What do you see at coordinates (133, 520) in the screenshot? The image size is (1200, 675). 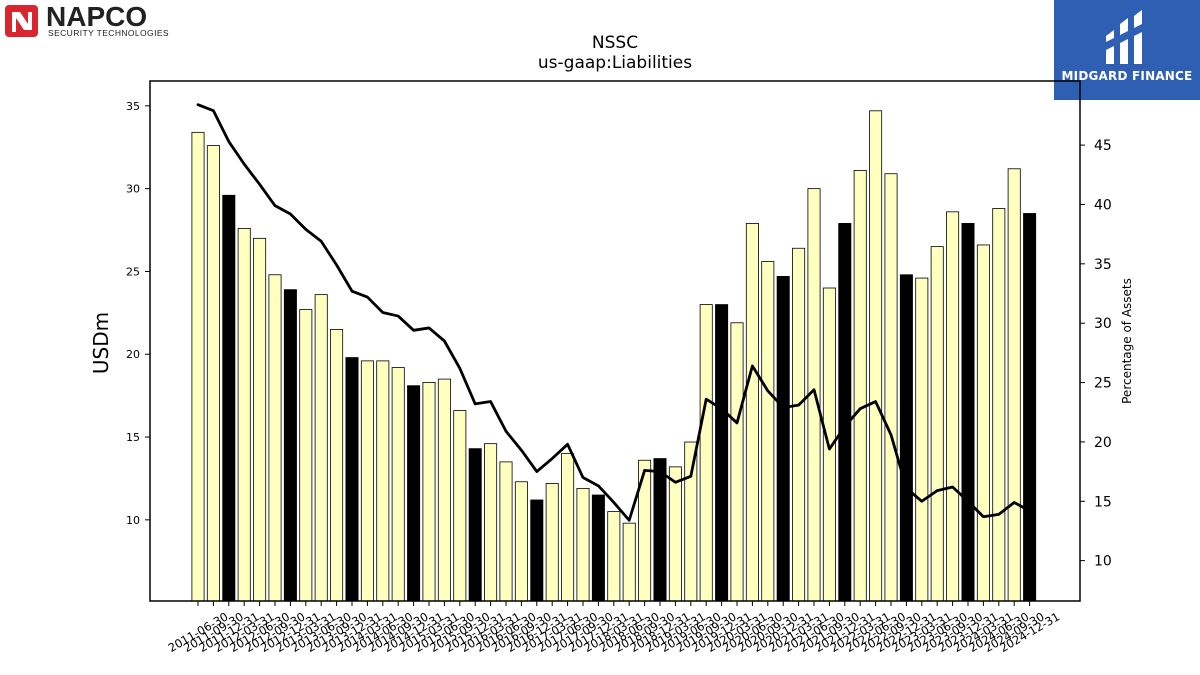 I see `y-tick-label: 10` at bounding box center [133, 520].